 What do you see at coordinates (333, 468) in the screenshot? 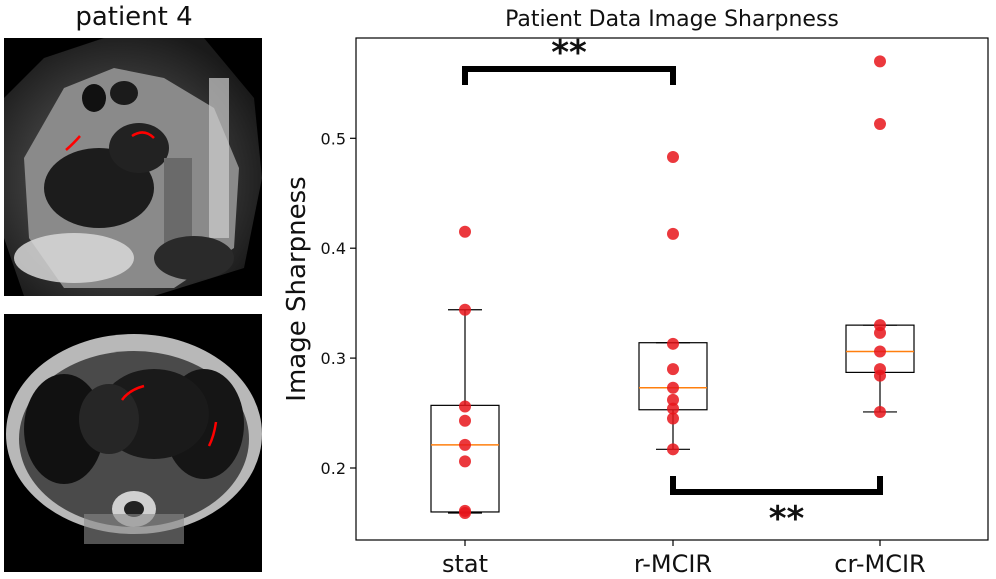
I see `y-tick-label: 0.2` at bounding box center [333, 468].